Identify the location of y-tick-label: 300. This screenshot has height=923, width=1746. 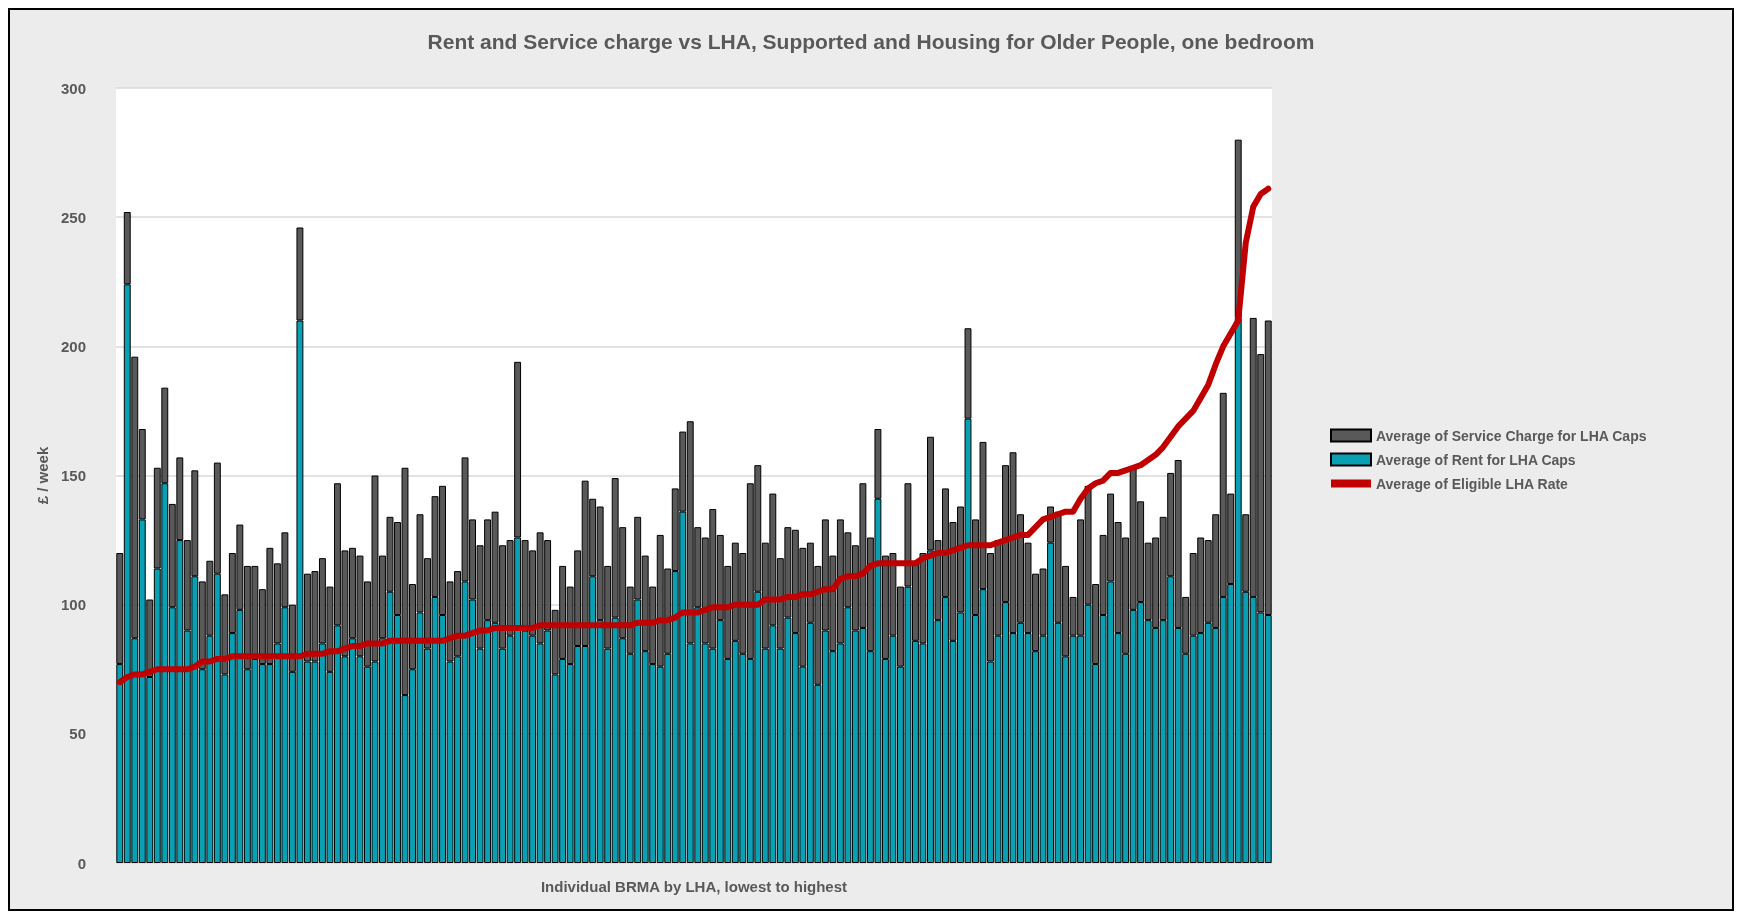
(73, 88).